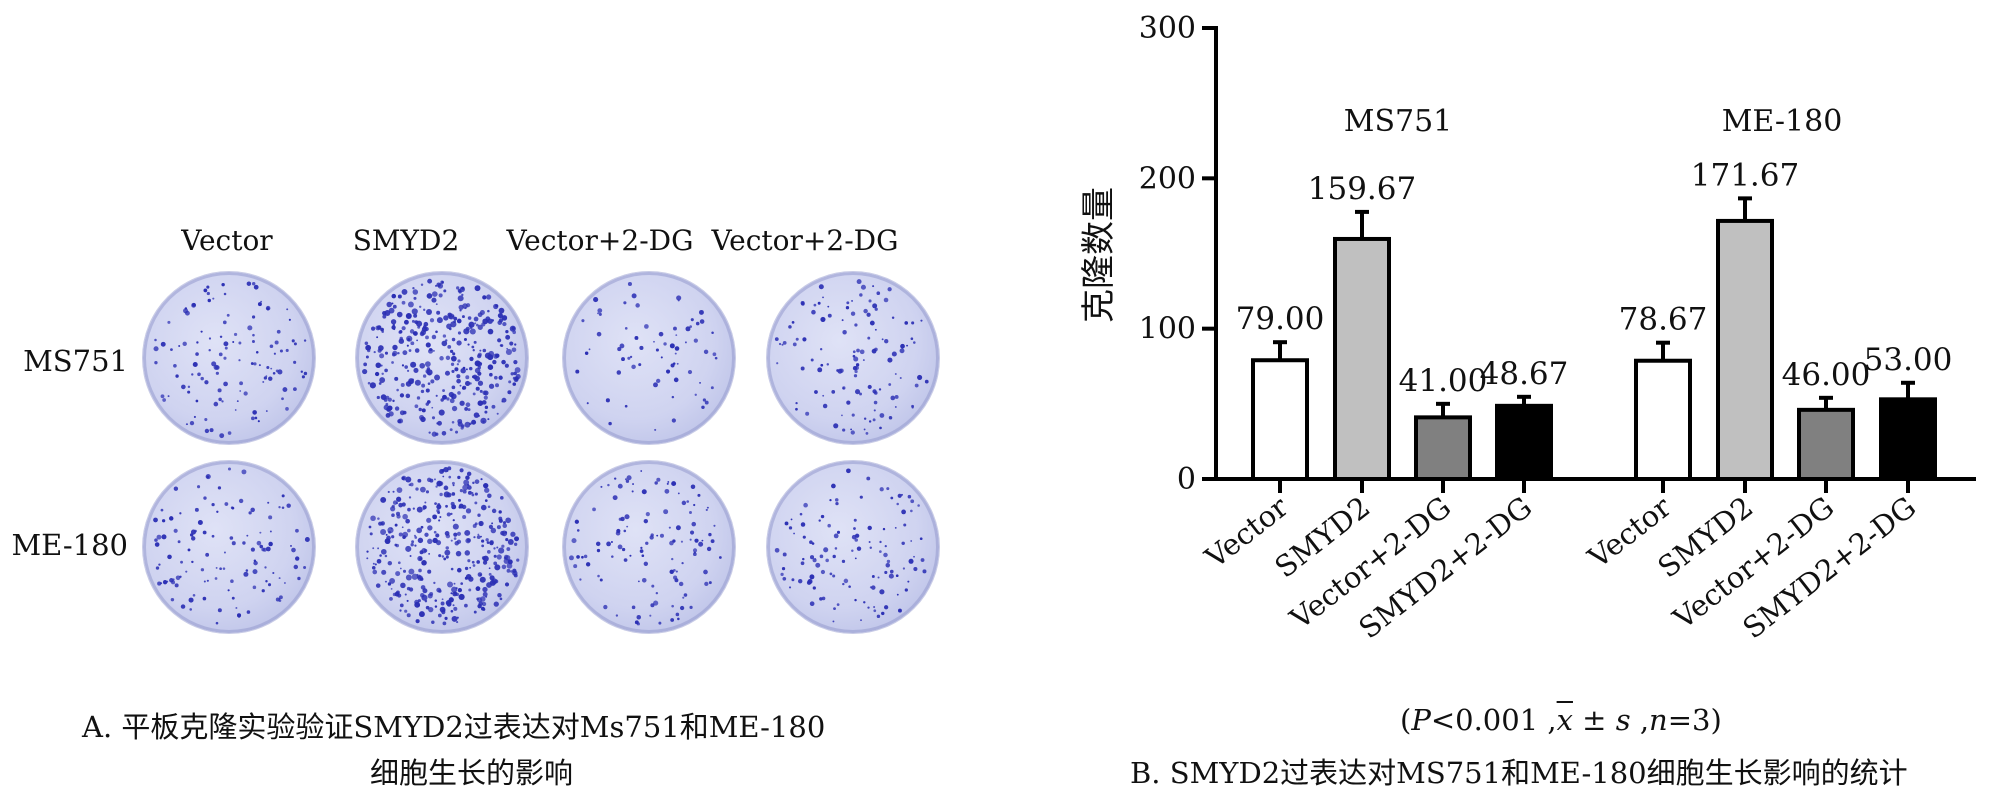 This screenshot has width=2013, height=792. I want to click on column-label-vector-2dg-2: Vector+2-DG, so click(805, 240).